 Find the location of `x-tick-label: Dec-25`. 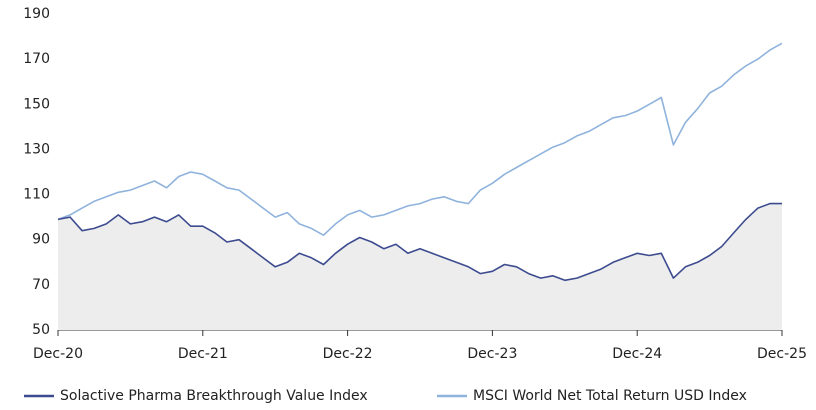

x-tick-label: Dec-25 is located at coordinates (782, 354).